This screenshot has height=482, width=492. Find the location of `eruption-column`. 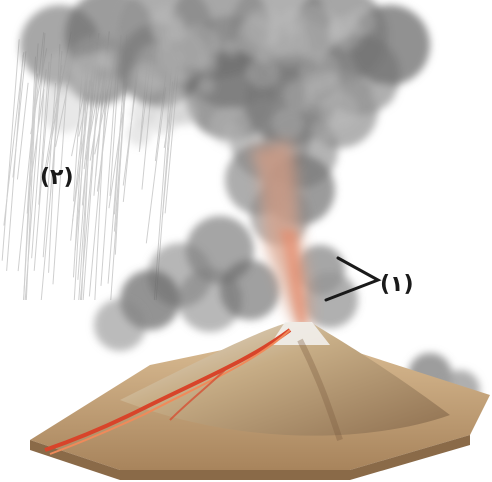

eruption-column is located at coordinates (281, 235).